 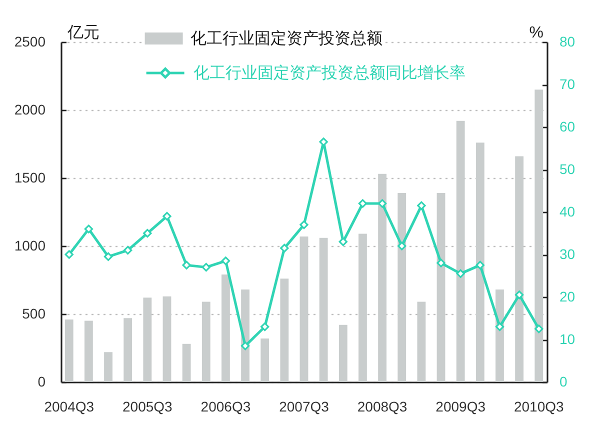 What do you see at coordinates (539, 406) in the screenshot?
I see `x-tick-label: 2010Q3` at bounding box center [539, 406].